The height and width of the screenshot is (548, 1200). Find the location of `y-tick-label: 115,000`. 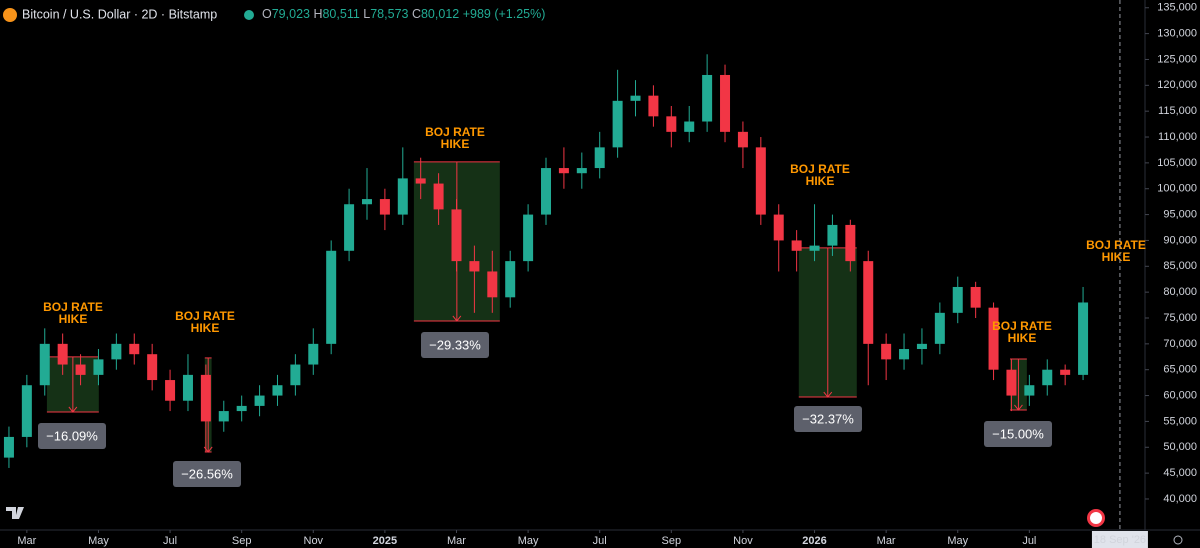

y-tick-label: 115,000 is located at coordinates (1177, 111).